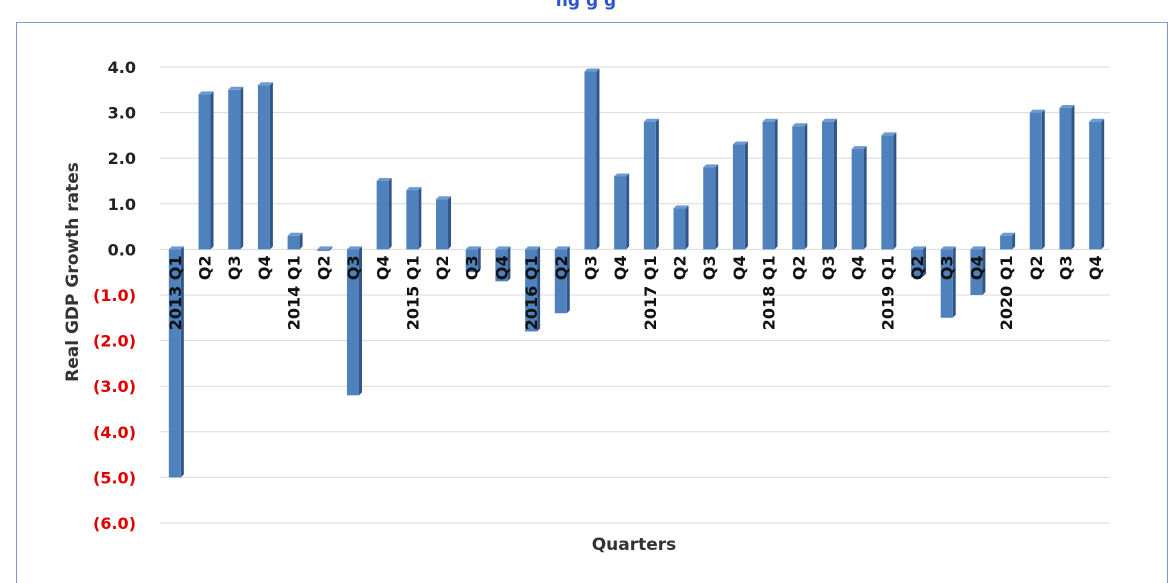  What do you see at coordinates (531, 292) in the screenshot?
I see `x-tick-label: 2016 Q1` at bounding box center [531, 292].